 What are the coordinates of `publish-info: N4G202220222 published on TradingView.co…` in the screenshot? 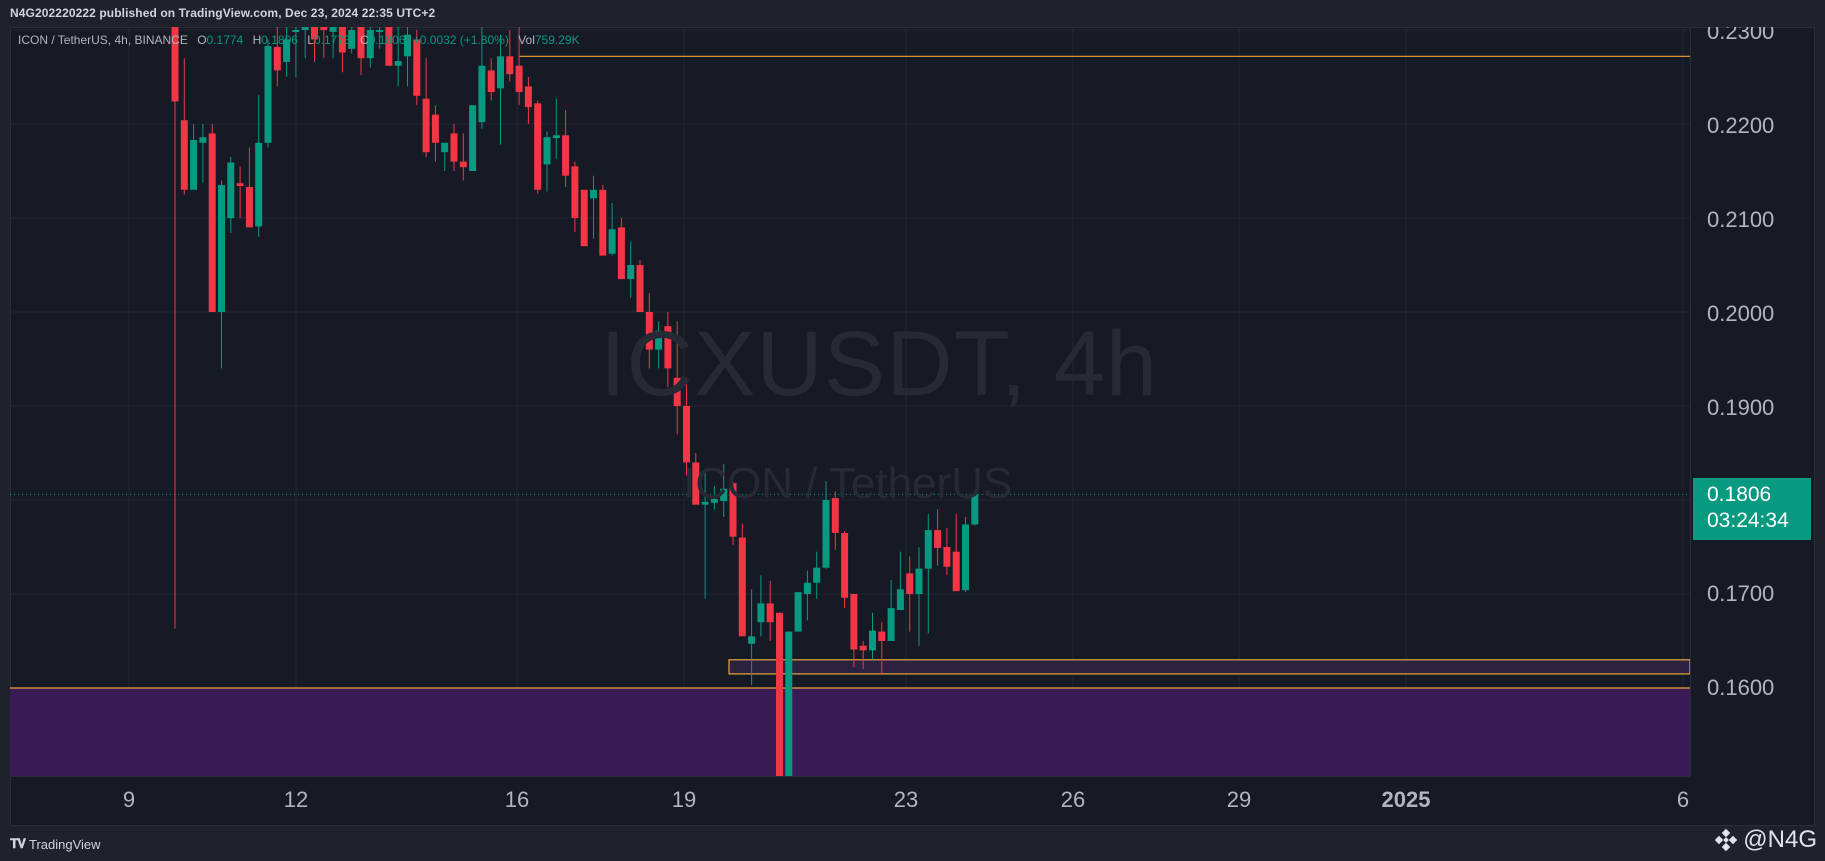 It's located at (223, 13).